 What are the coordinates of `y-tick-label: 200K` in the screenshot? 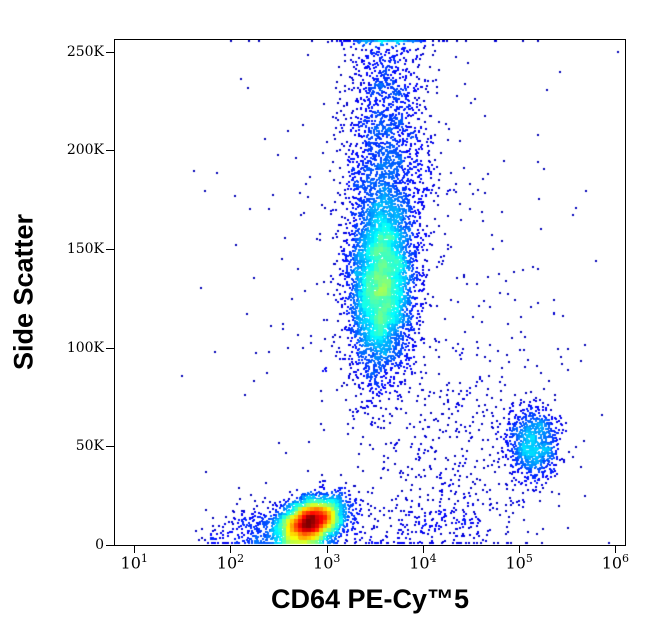 It's located at (85, 150).